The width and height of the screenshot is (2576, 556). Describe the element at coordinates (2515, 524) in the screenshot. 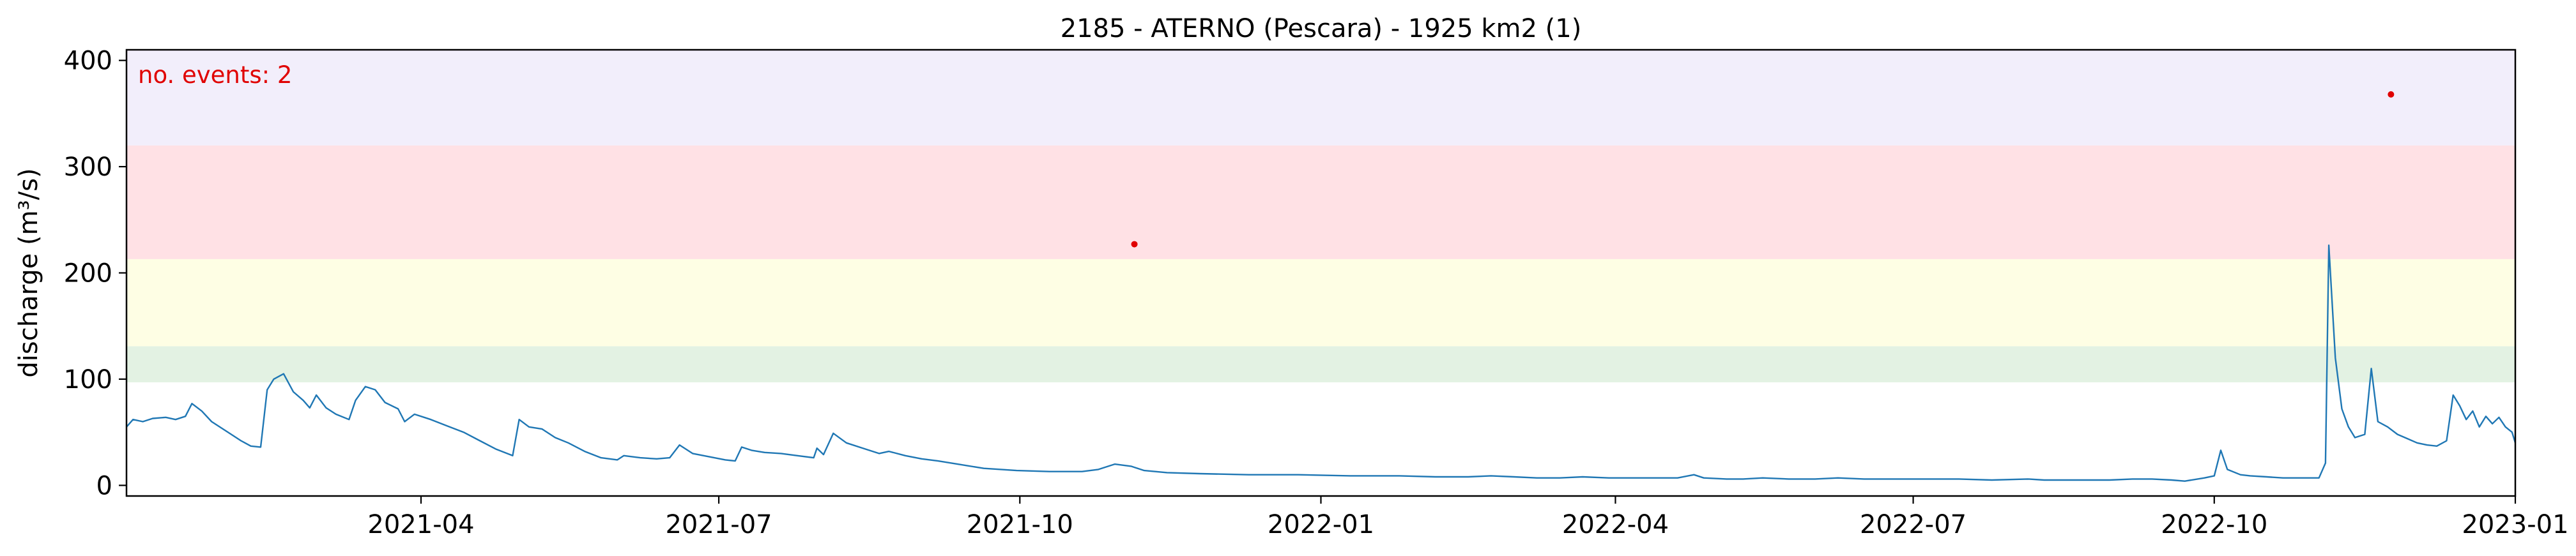

I see `x-tick-label: 2023-01` at that location.